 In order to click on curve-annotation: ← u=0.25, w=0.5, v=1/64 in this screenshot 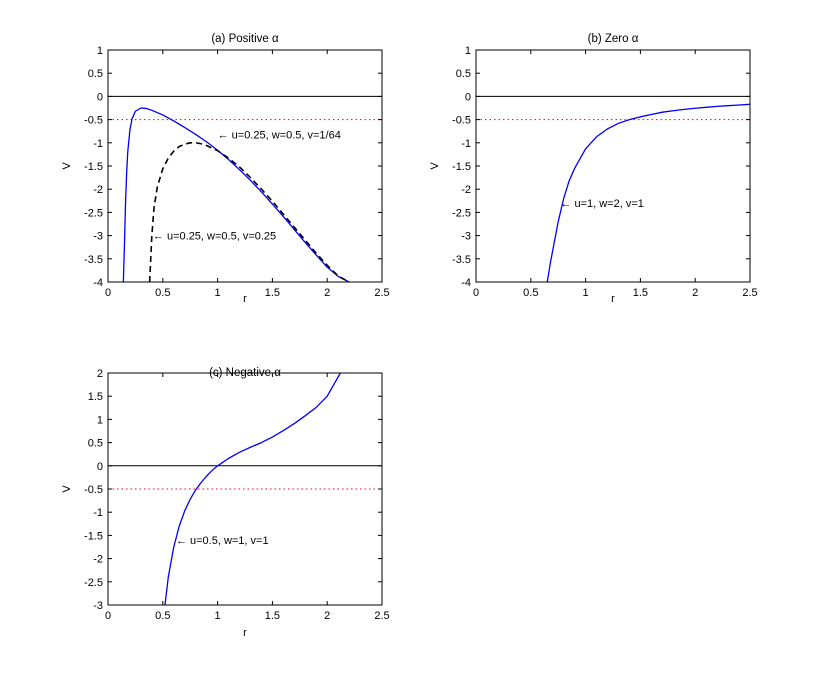, I will do `click(279, 135)`.